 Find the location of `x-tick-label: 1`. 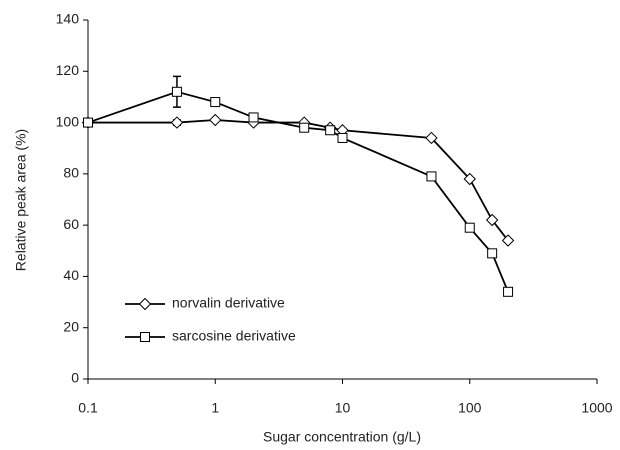

x-tick-label: 1 is located at coordinates (215, 408).